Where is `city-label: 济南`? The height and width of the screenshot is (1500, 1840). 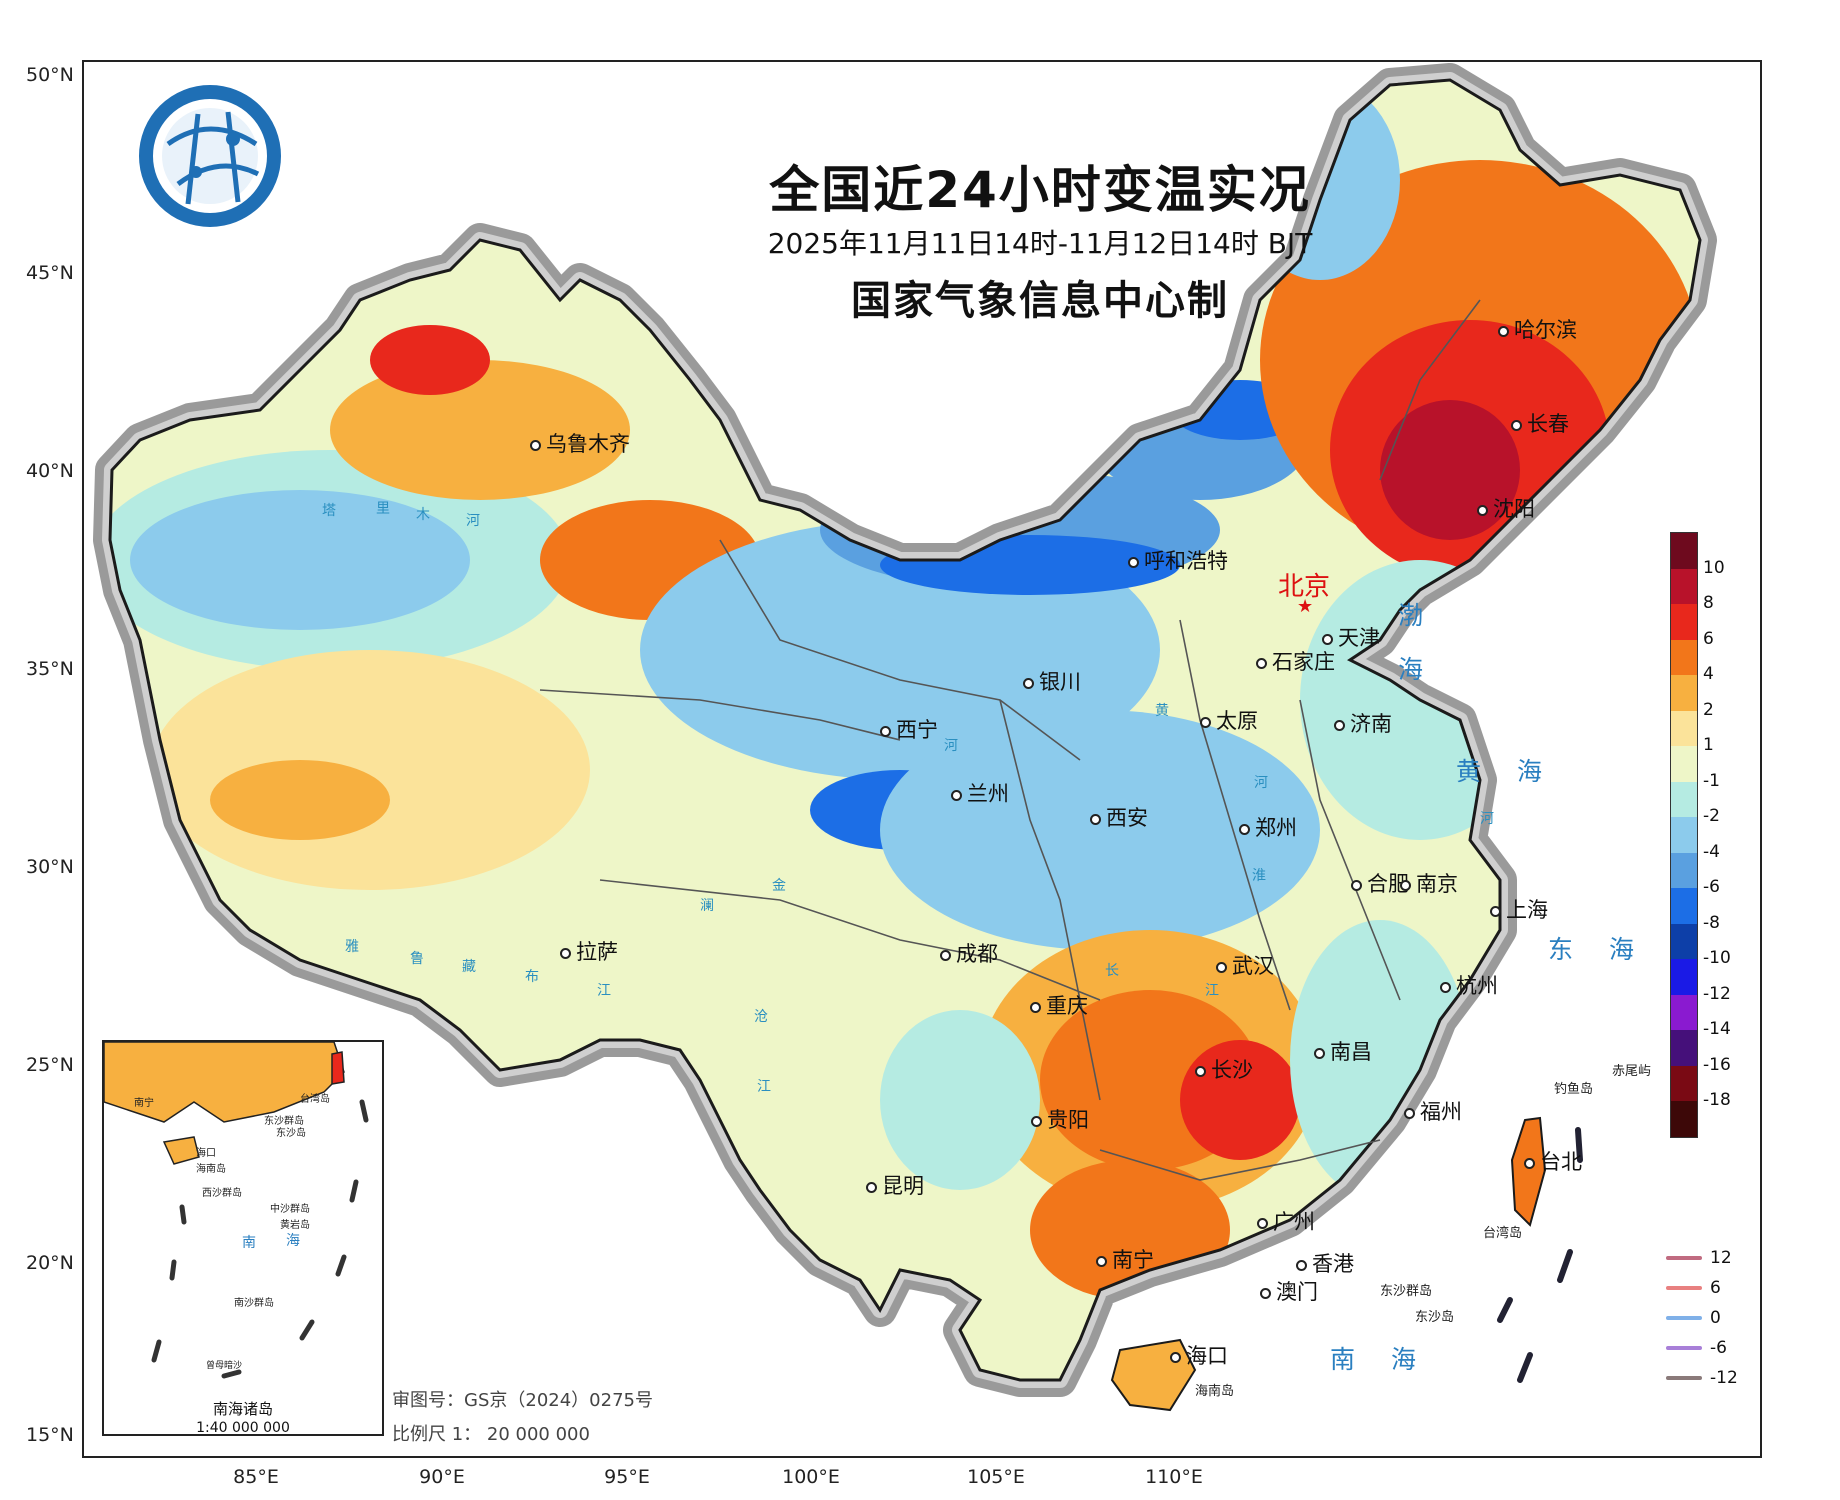
city-label: 济南 is located at coordinates (1363, 723).